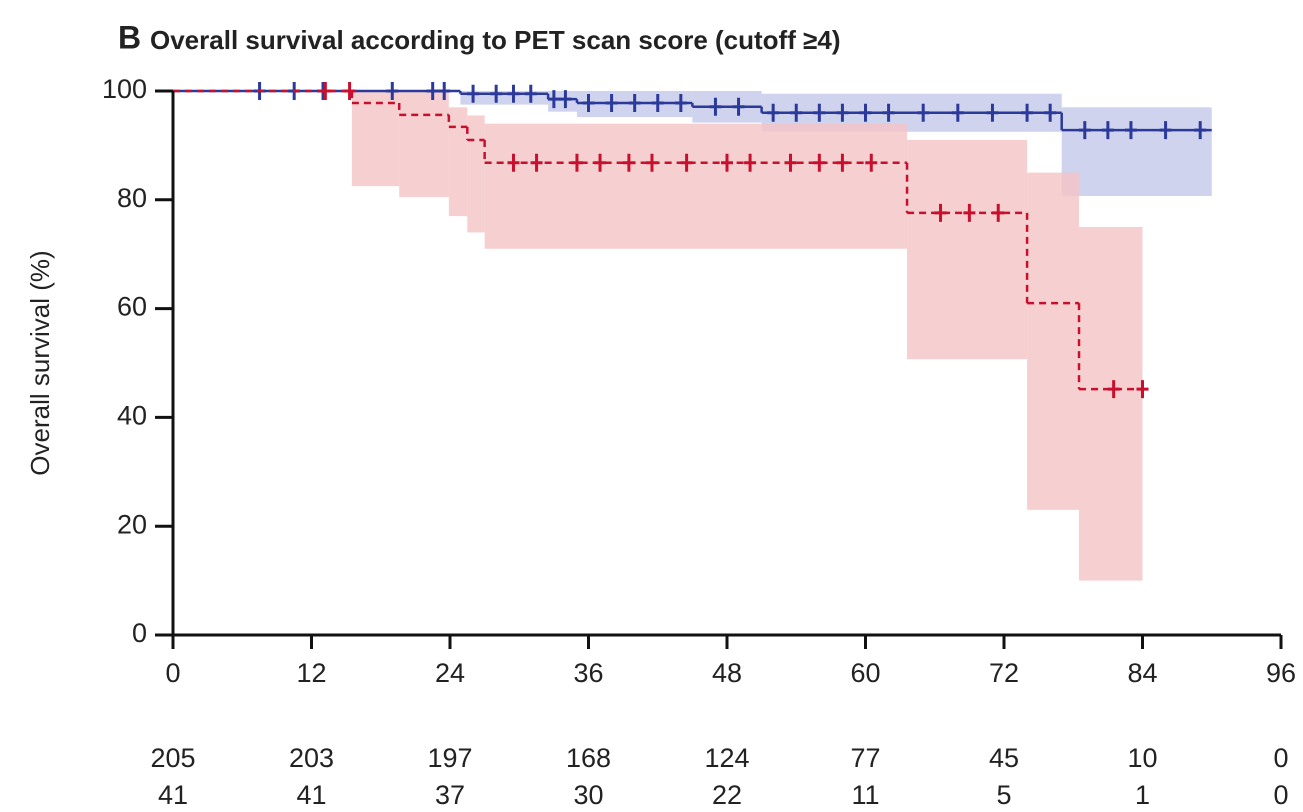 The image size is (1303, 812). Describe the element at coordinates (124, 89) in the screenshot. I see `y-tick-label: 100` at that location.